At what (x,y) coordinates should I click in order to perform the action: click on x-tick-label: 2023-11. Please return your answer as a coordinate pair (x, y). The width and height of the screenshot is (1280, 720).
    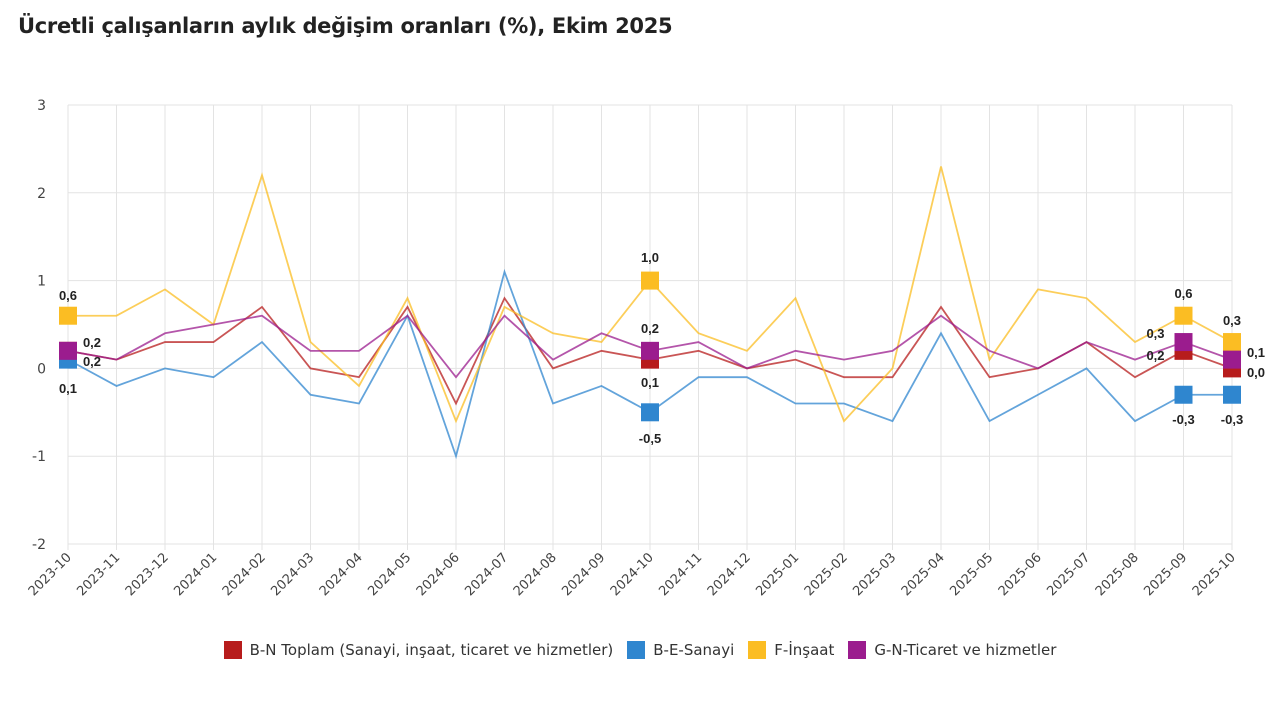
    Looking at the image, I should click on (98, 574).